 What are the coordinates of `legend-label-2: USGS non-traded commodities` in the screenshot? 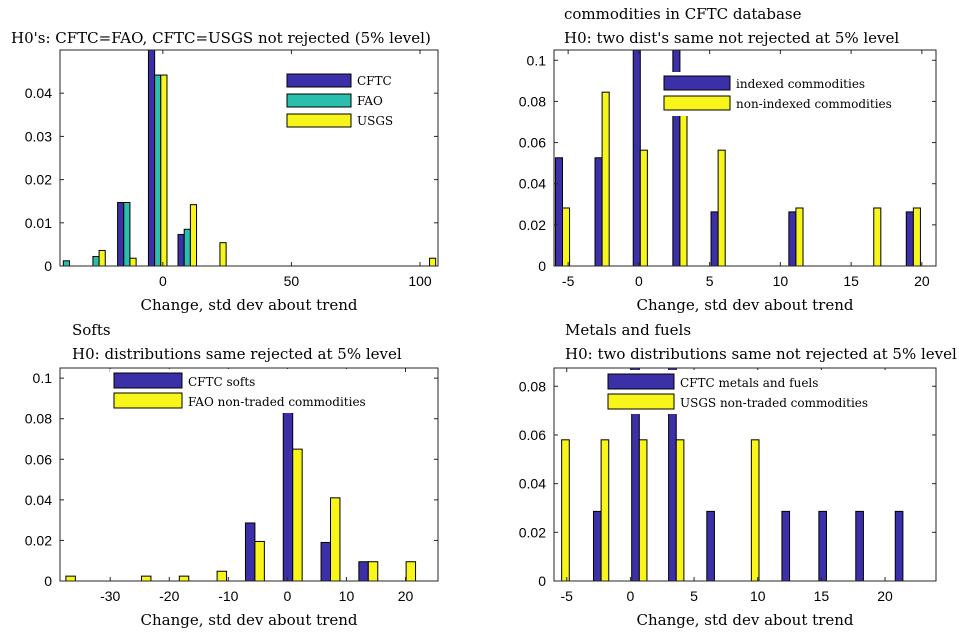 It's located at (774, 403).